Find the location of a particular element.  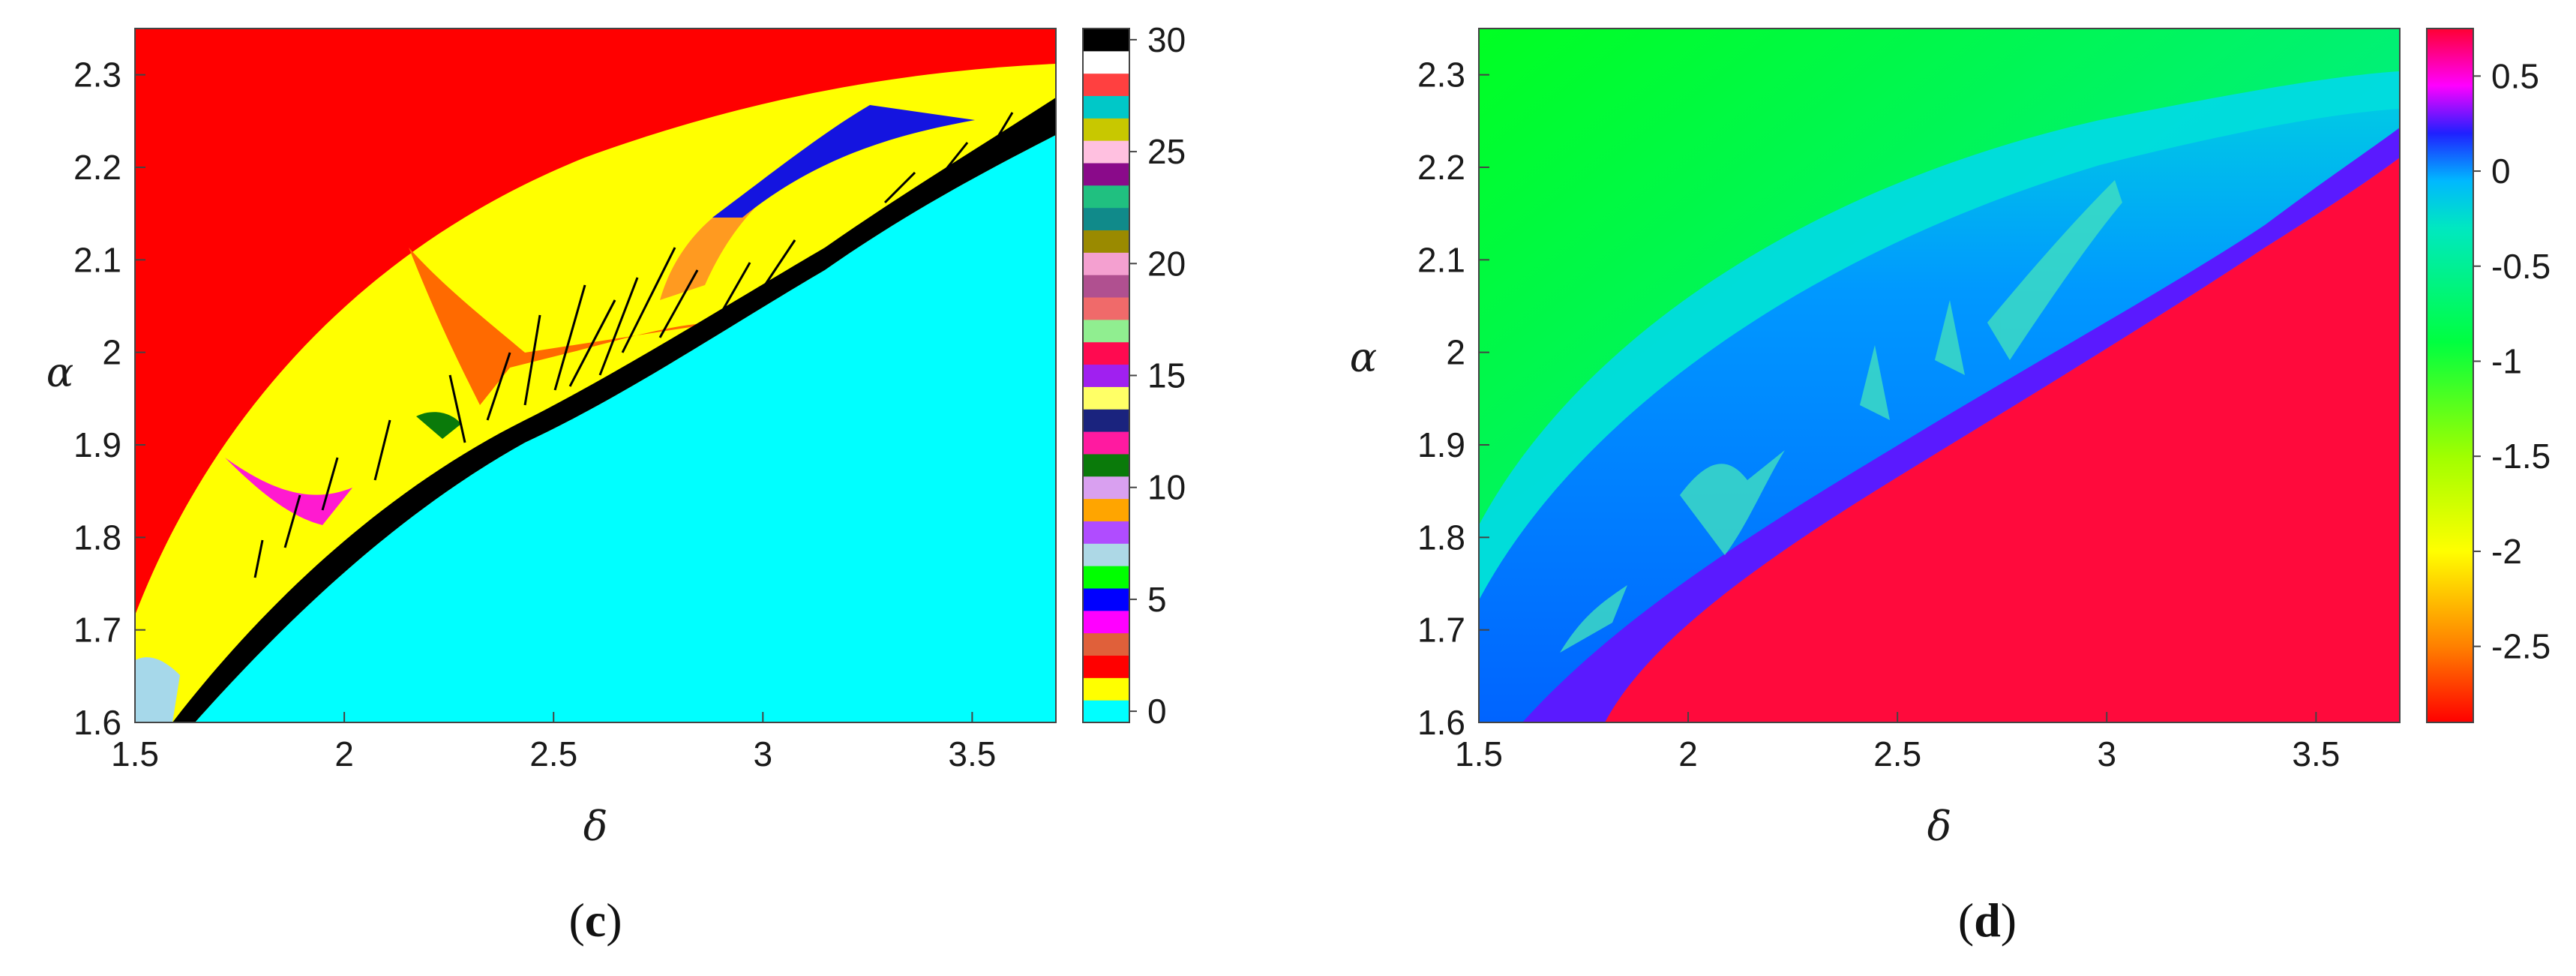

ytick-label-d: 2.1 is located at coordinates (1441, 259).